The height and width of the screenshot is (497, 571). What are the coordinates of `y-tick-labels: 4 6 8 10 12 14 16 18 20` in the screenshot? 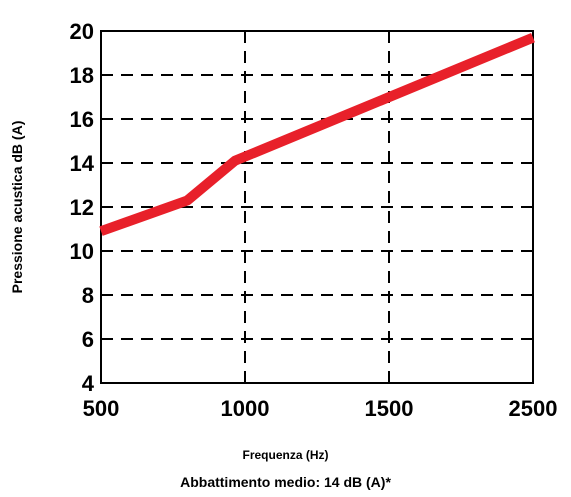 It's located at (82, 207).